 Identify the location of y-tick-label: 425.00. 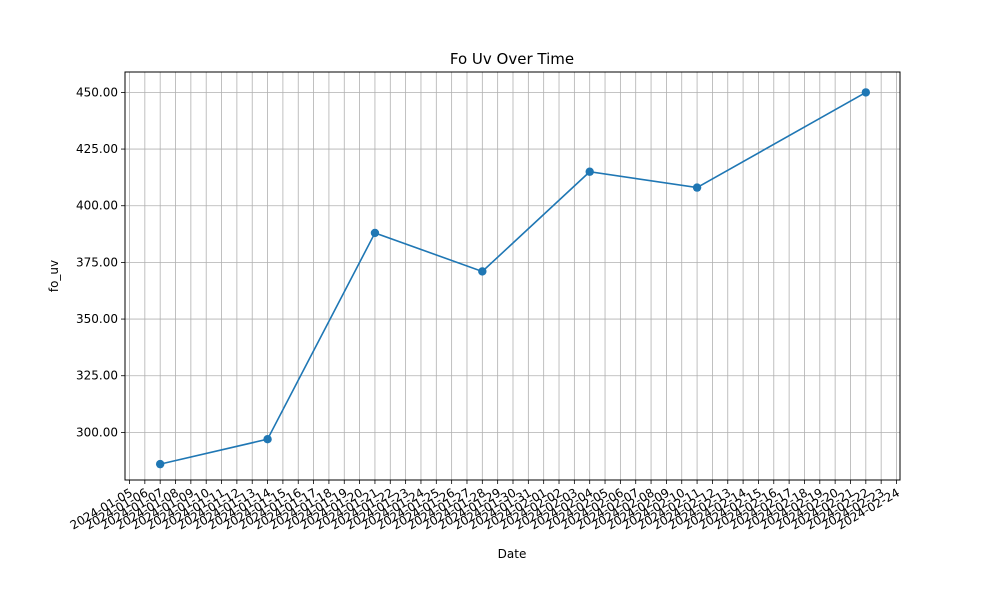
(97, 149).